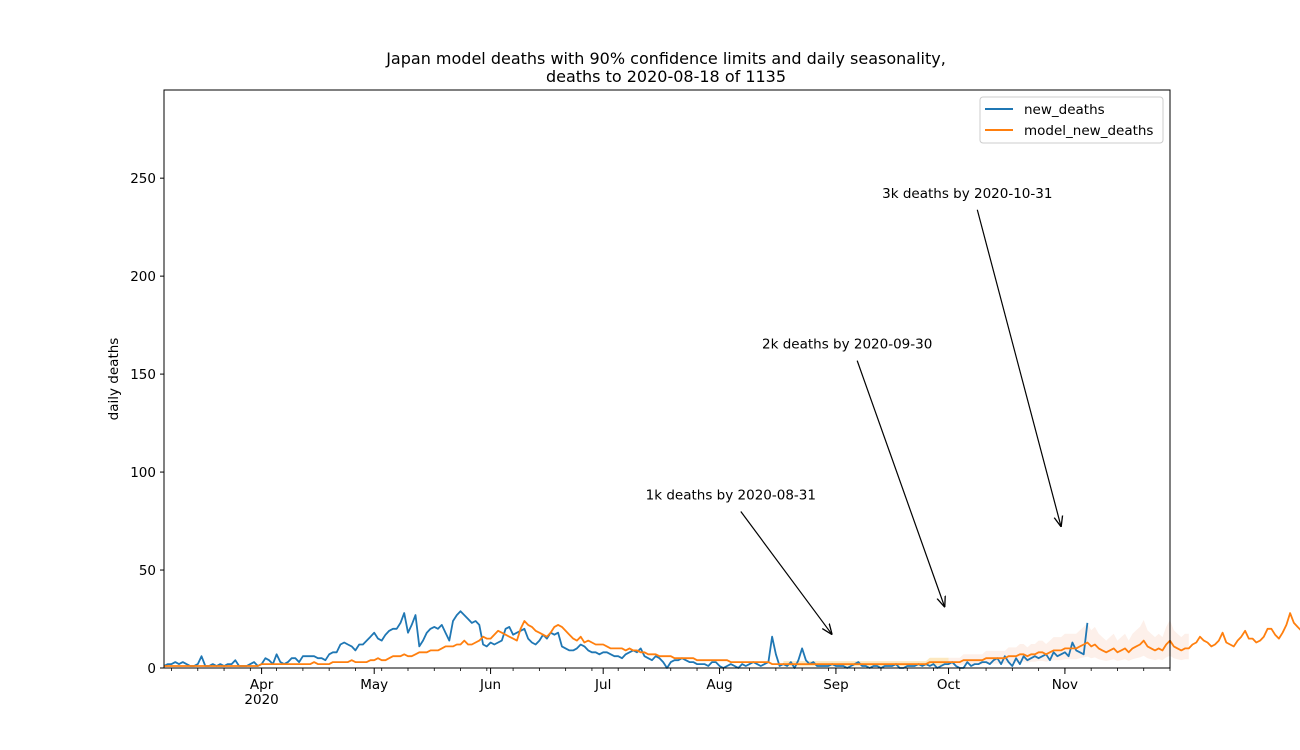 The width and height of the screenshot is (1300, 750). I want to click on y-axis-label: daily deaths, so click(114, 379).